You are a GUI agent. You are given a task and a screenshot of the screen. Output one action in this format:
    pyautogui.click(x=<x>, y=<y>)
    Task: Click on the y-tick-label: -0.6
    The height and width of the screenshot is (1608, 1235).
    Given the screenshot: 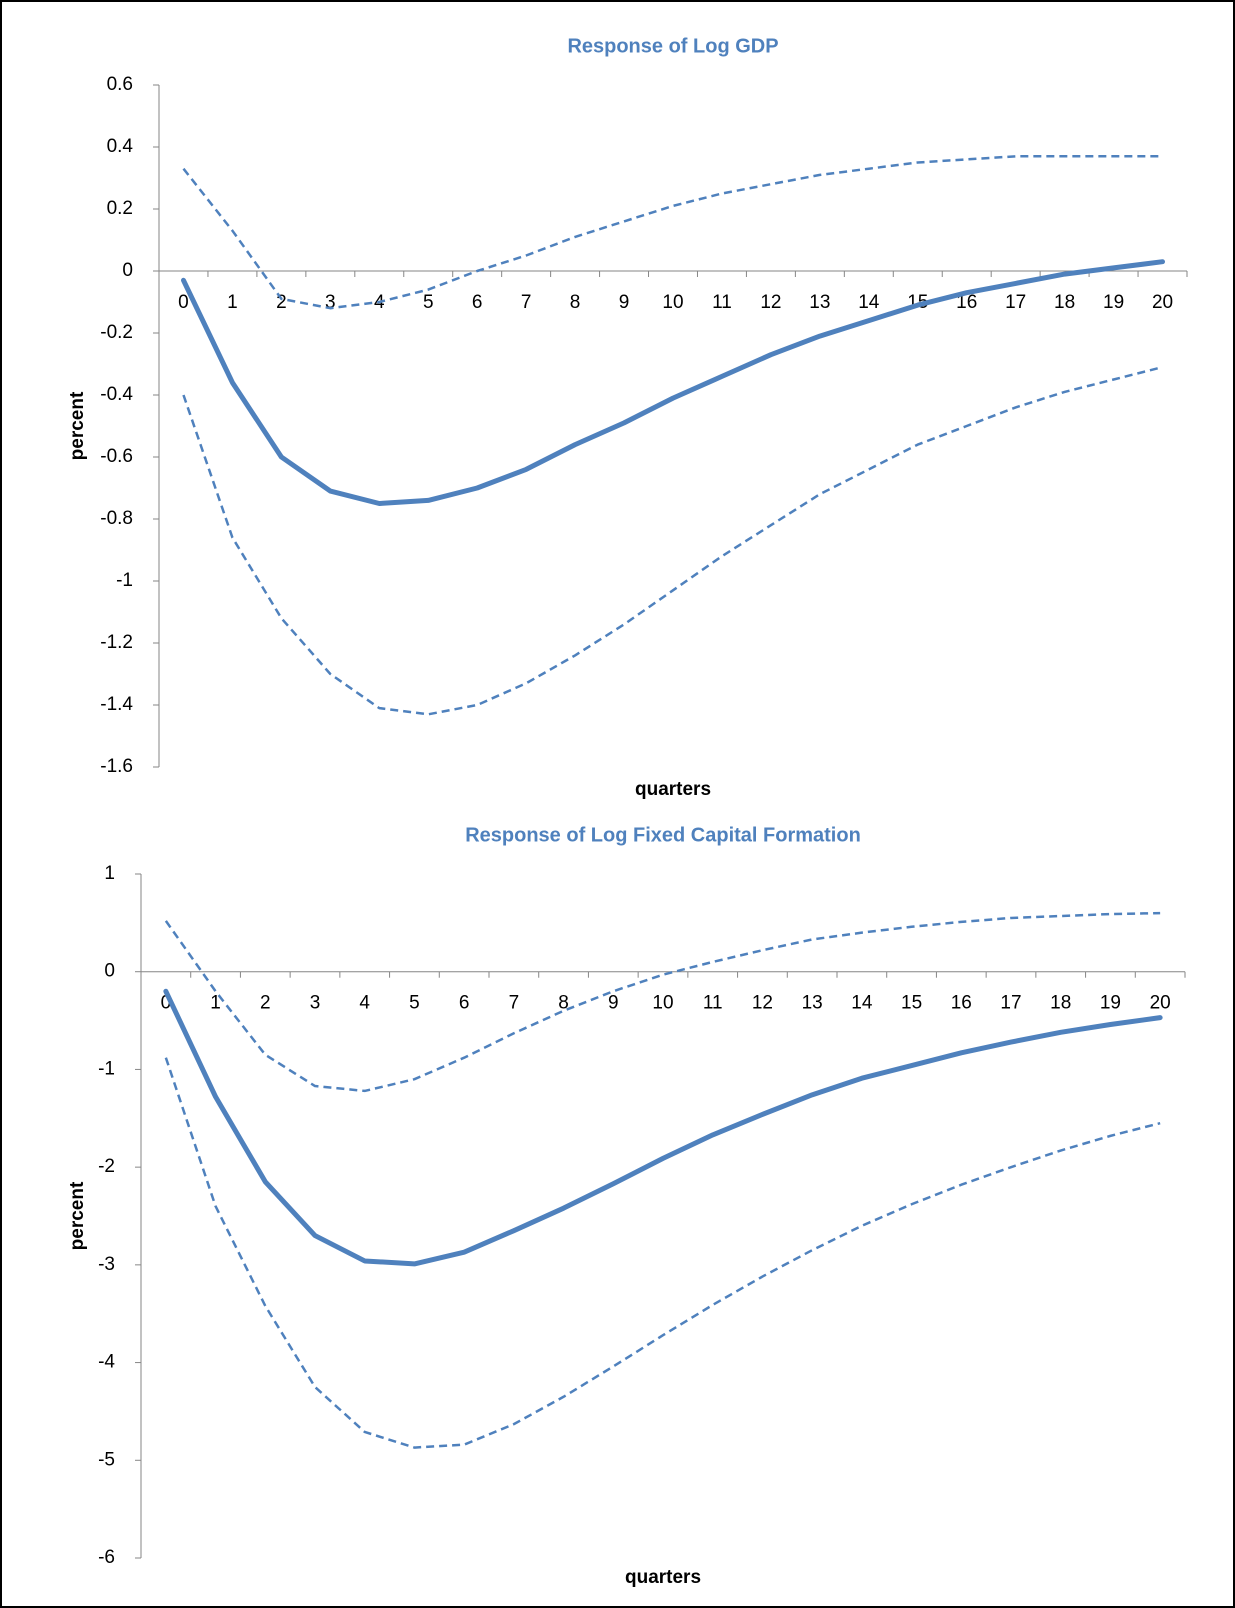 What is the action you would take?
    pyautogui.click(x=116, y=456)
    